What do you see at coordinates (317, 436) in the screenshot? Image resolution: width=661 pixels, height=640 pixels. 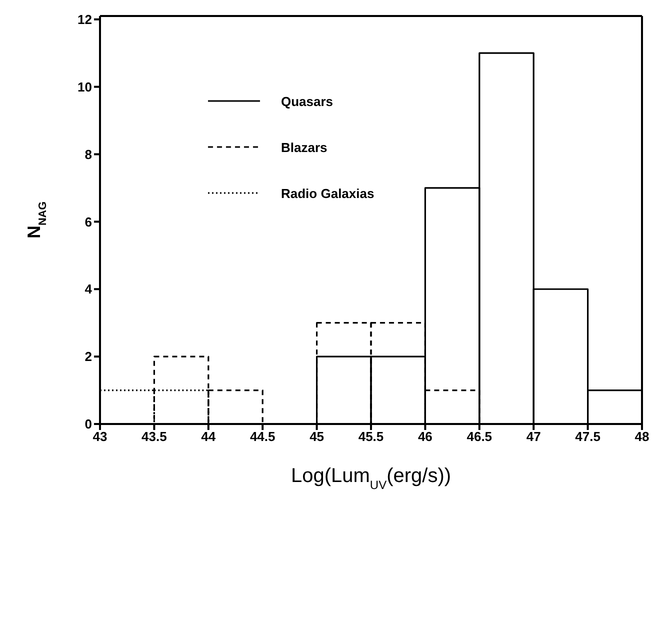 I see `x-tick-label: 45` at bounding box center [317, 436].